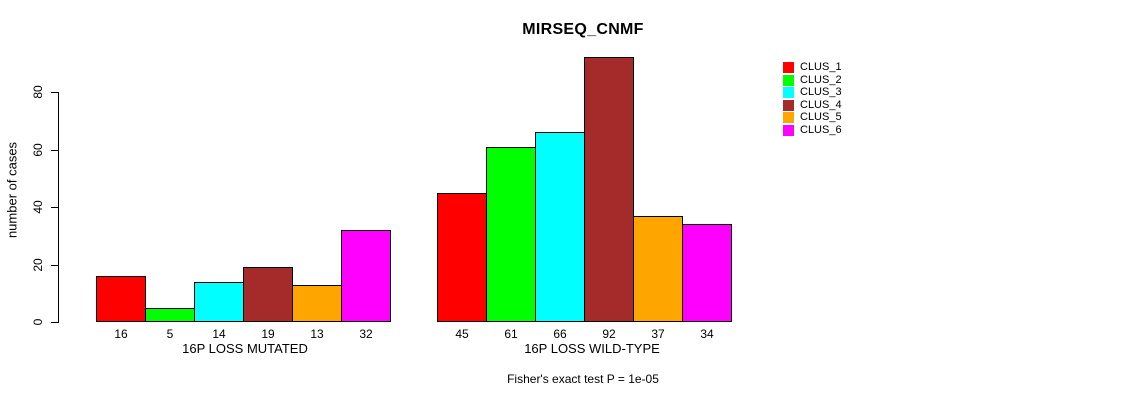  I want to click on y-axis-label: number of cases, so click(12, 190).